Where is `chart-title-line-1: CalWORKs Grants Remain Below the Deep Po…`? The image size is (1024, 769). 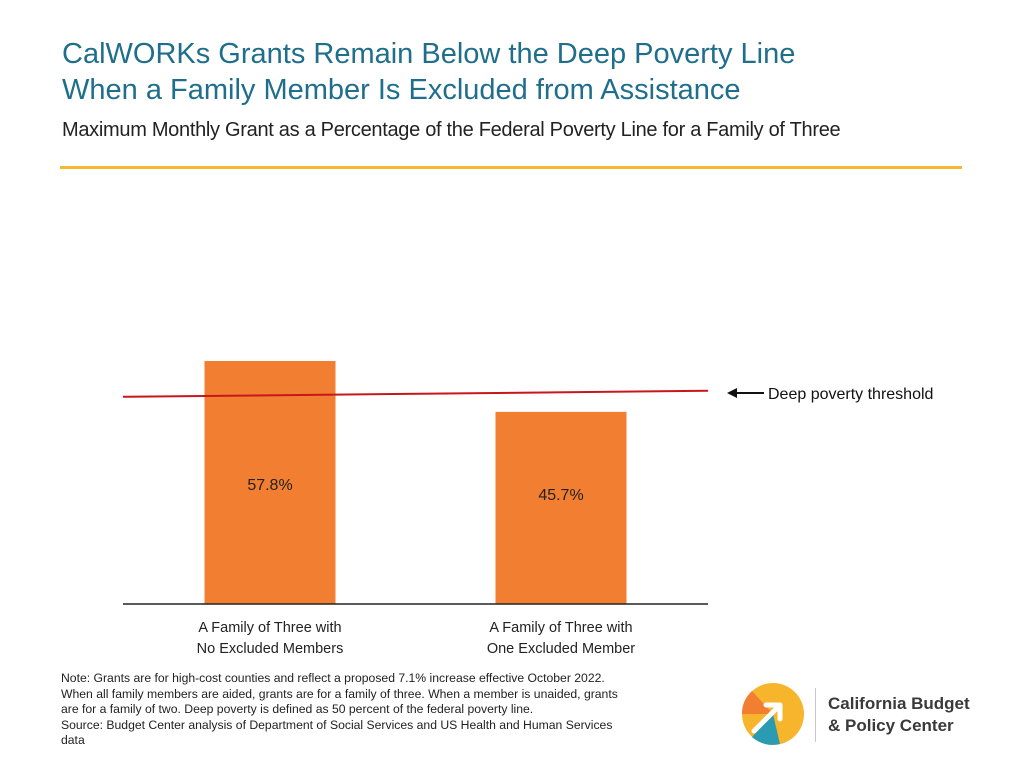
chart-title-line-1: CalWORKs Grants Remain Below the Deep Po… is located at coordinates (429, 54).